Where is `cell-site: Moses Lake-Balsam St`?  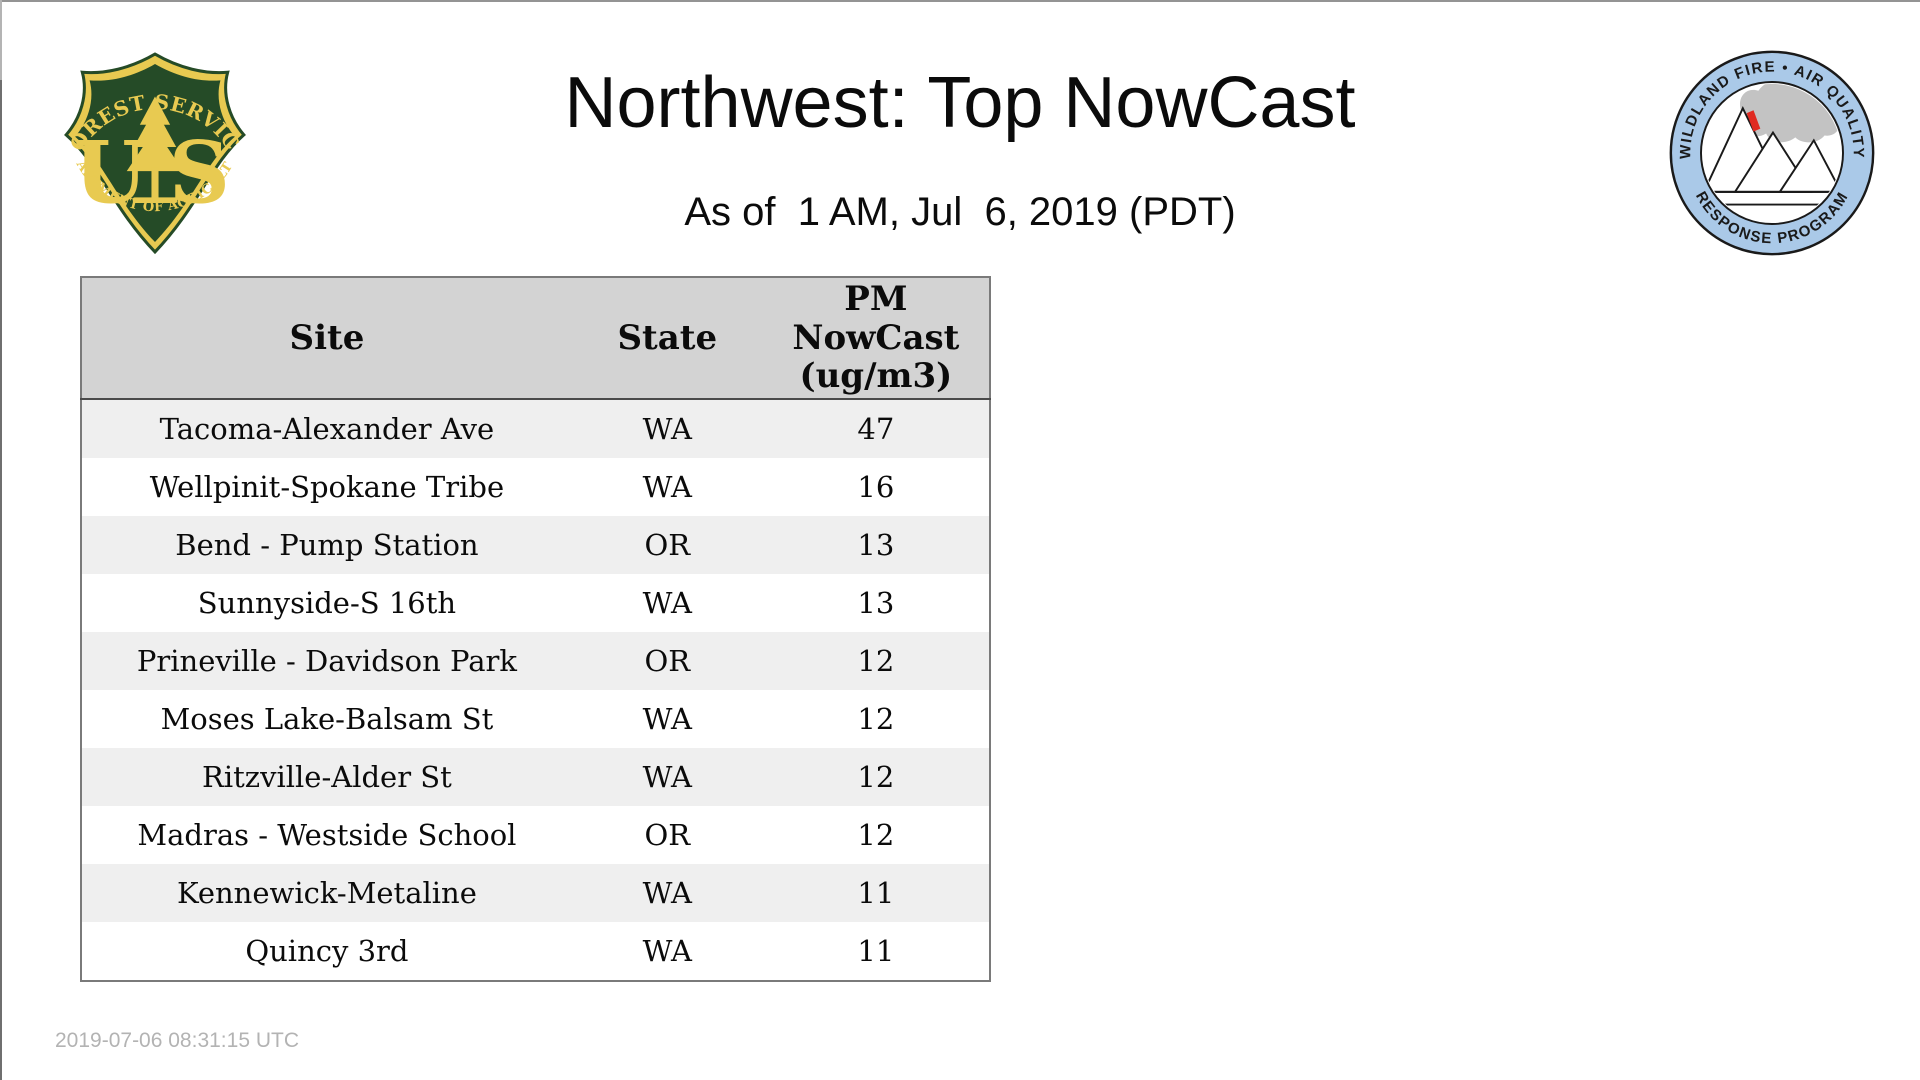 cell-site: Moses Lake-Balsam St is located at coordinates (326, 719).